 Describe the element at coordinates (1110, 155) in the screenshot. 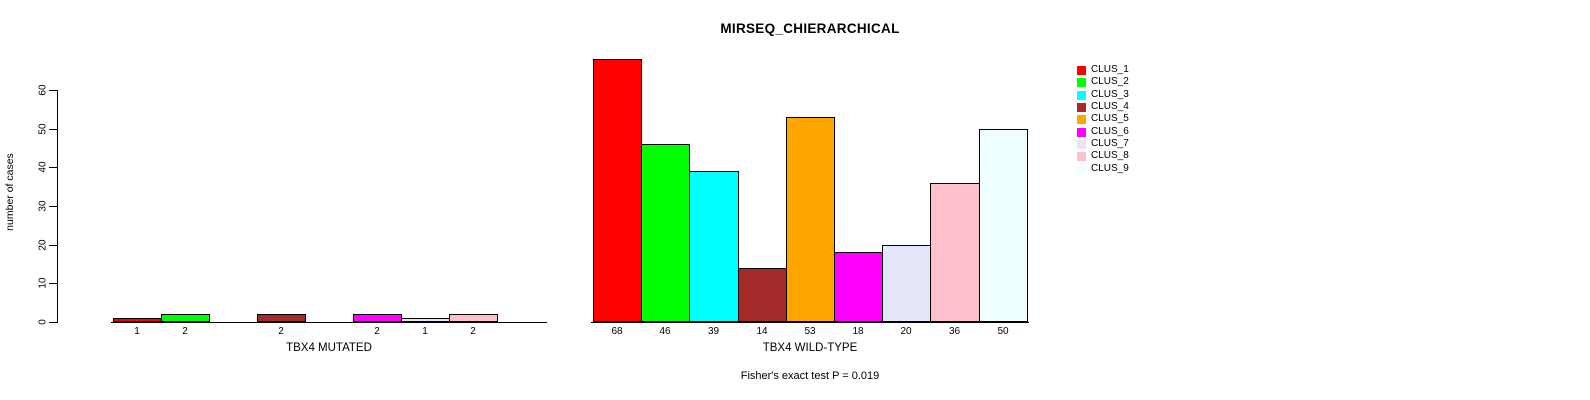

I see `legend-label-CLUS_8: CLUS_8` at that location.